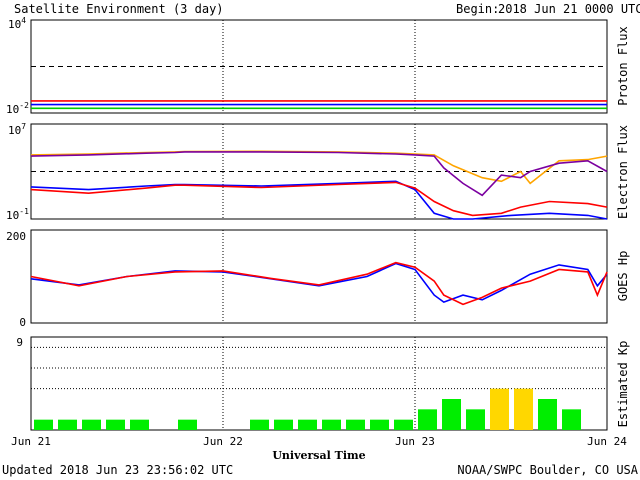 This screenshot has width=640, height=480. What do you see at coordinates (319, 441) in the screenshot?
I see `x-axis-tick-labels: Jun 21 Jun 22 Jun 23 Jun 24` at bounding box center [319, 441].